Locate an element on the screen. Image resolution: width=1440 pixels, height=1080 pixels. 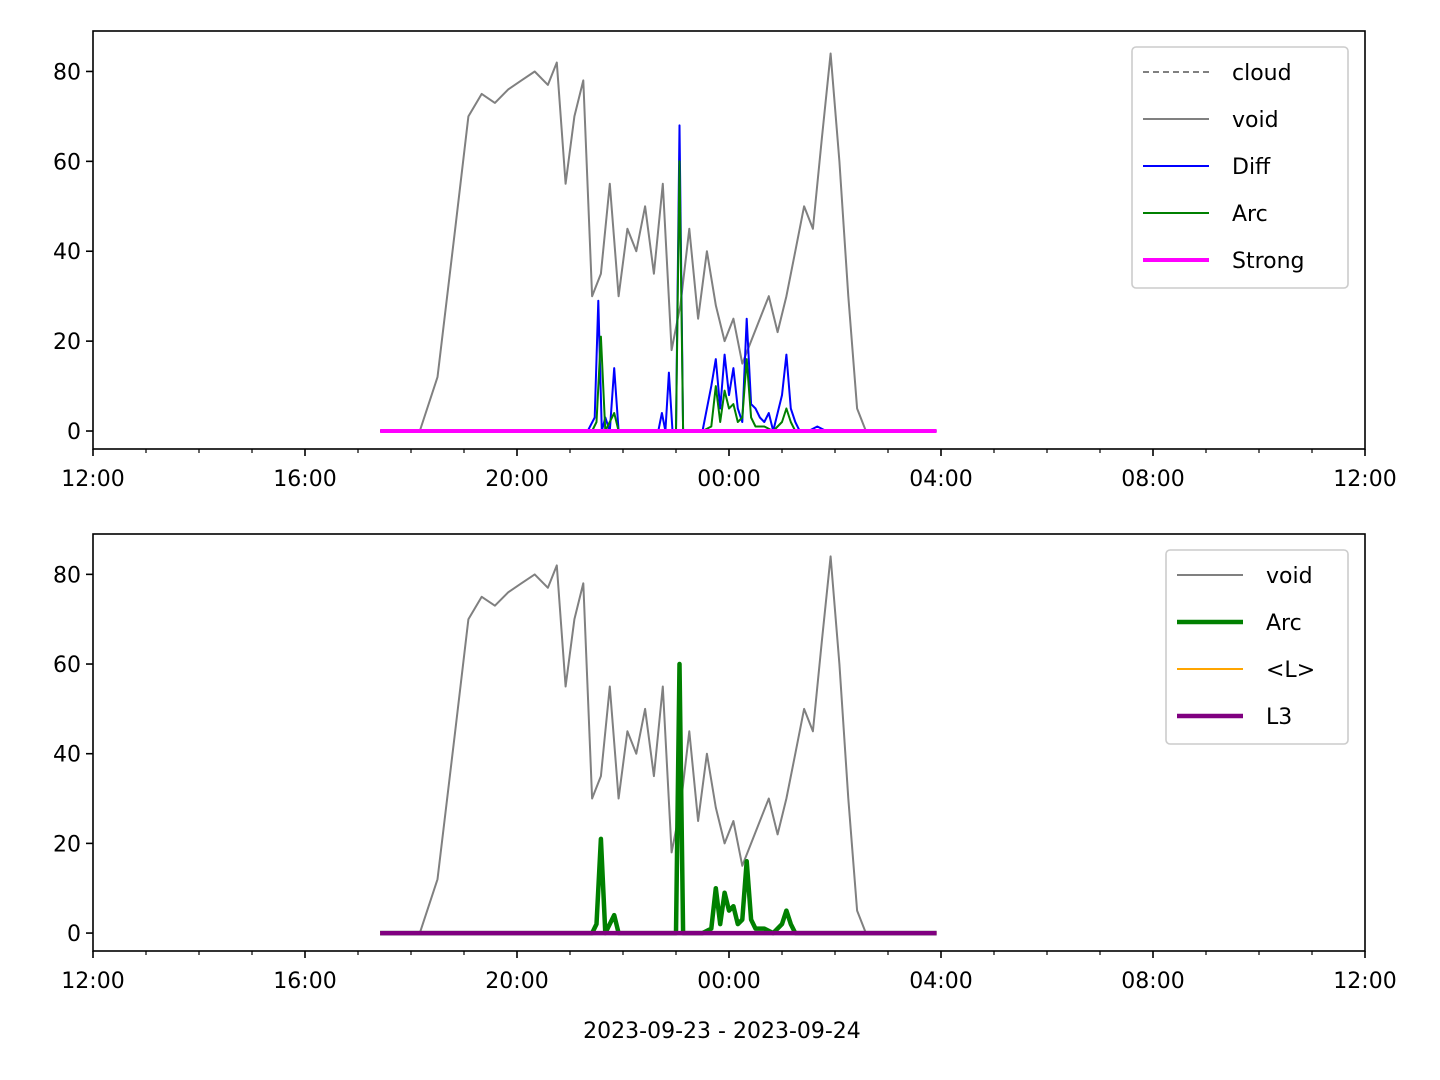
legend: void Arc <L> L3 is located at coordinates (1257, 647).